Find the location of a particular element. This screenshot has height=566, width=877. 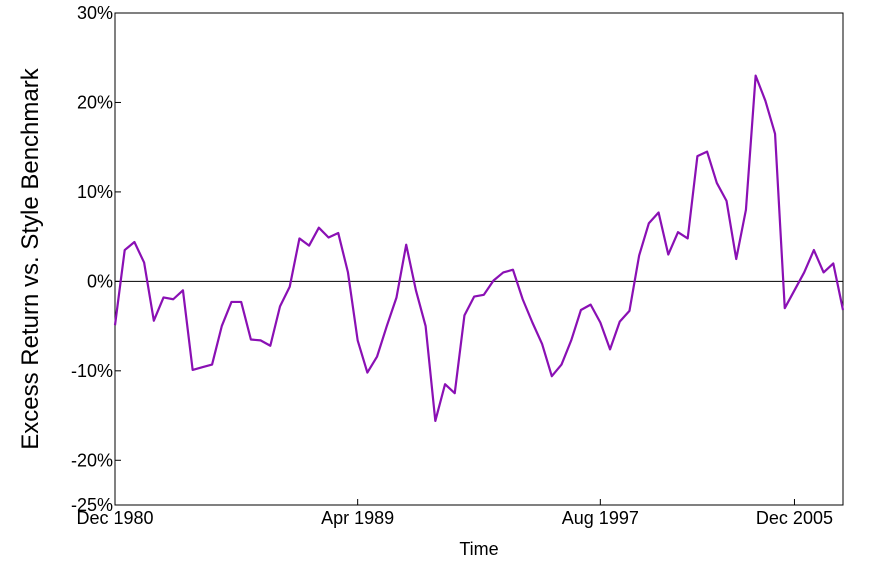

y-tick-label: -10% is located at coordinates (92, 371).